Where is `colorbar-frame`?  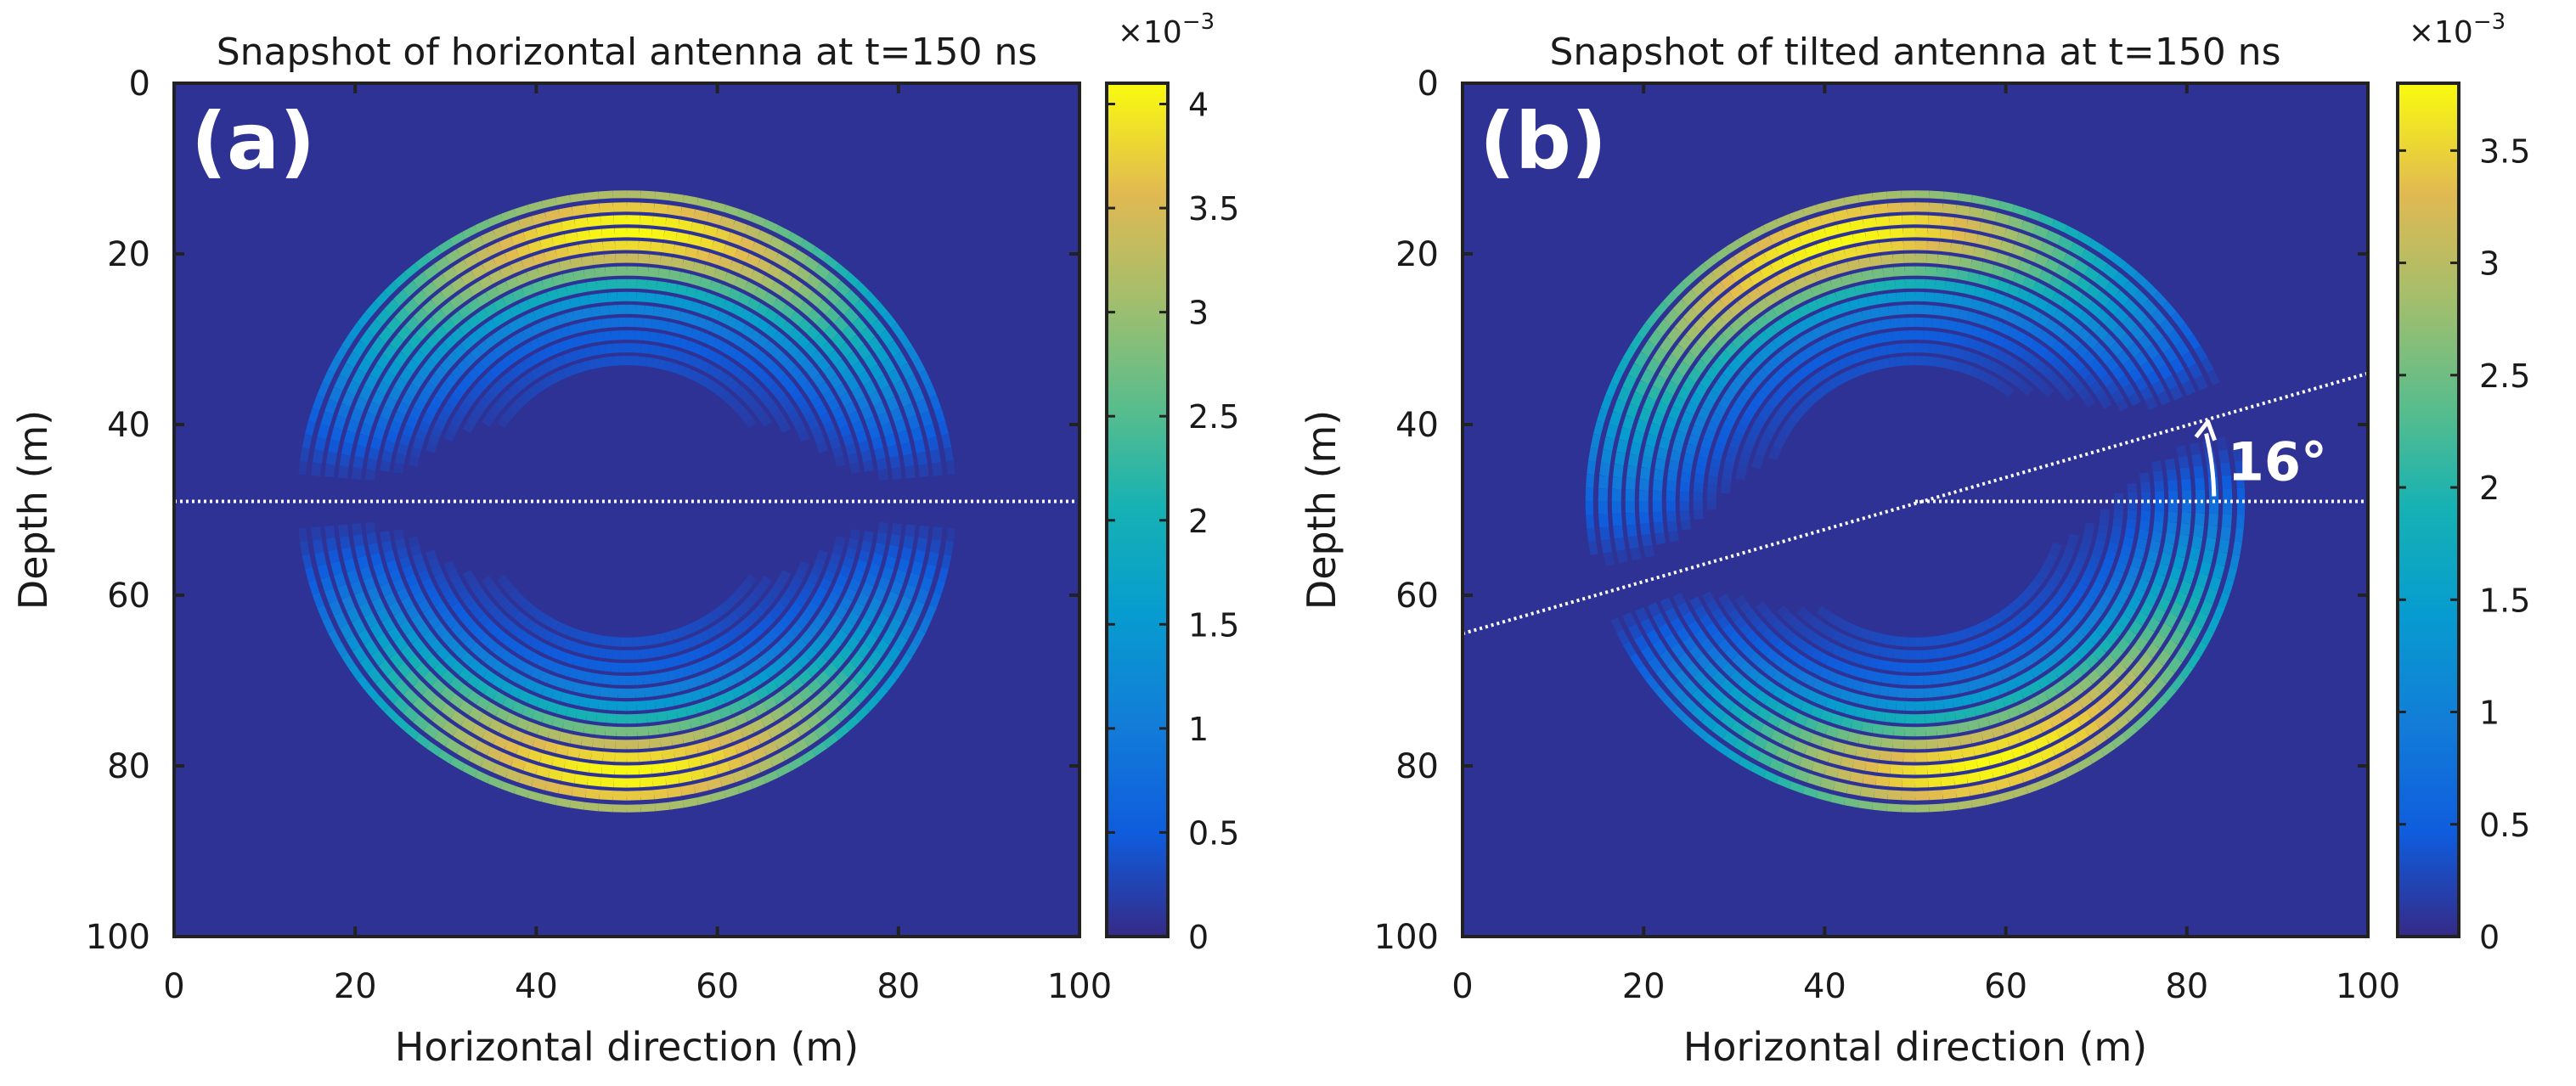 colorbar-frame is located at coordinates (1137, 510).